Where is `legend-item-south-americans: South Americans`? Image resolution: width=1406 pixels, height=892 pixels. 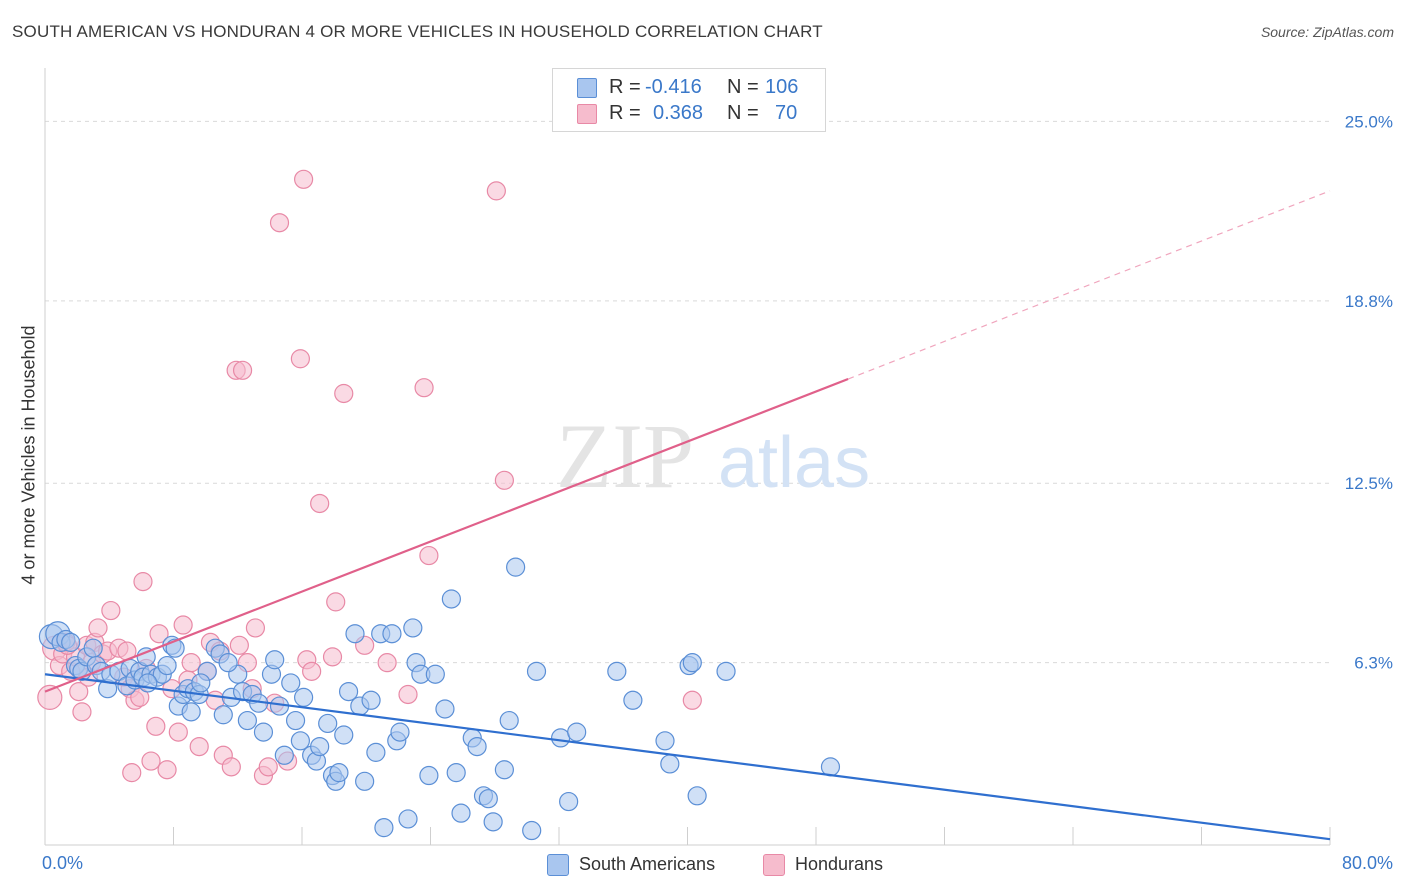
legend-item-south-americans: South Americans is located at coordinates (647, 864).